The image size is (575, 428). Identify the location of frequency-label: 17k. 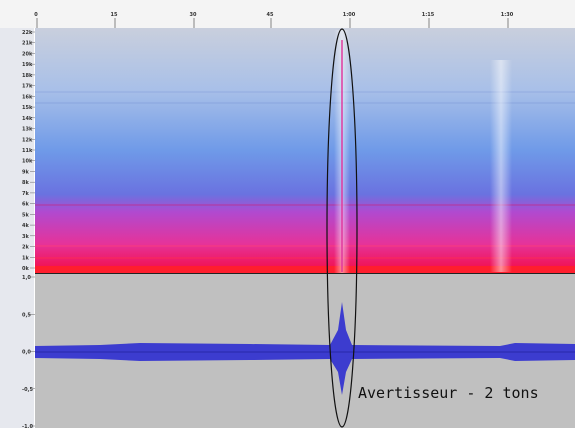
(27, 87).